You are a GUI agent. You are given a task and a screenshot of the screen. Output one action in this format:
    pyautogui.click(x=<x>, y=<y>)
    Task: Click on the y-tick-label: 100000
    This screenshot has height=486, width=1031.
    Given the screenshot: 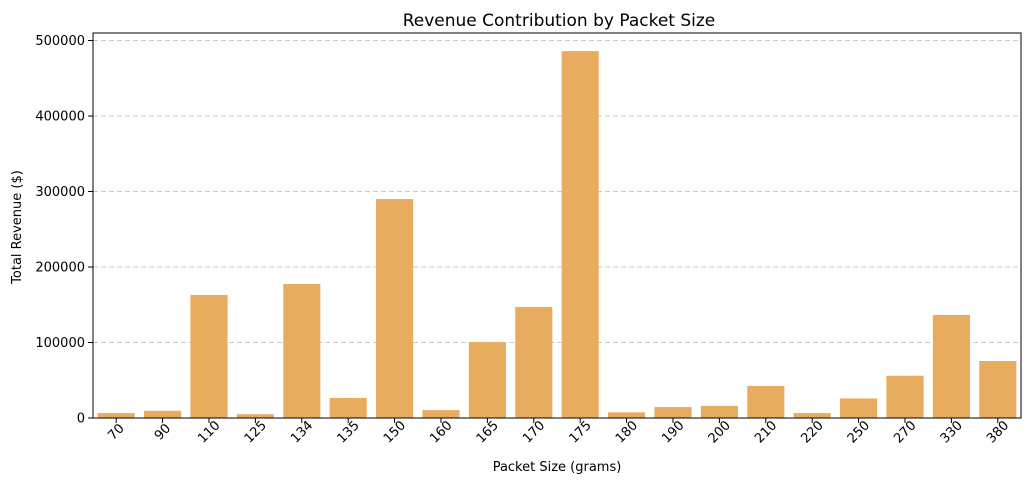 What is the action you would take?
    pyautogui.click(x=60, y=343)
    